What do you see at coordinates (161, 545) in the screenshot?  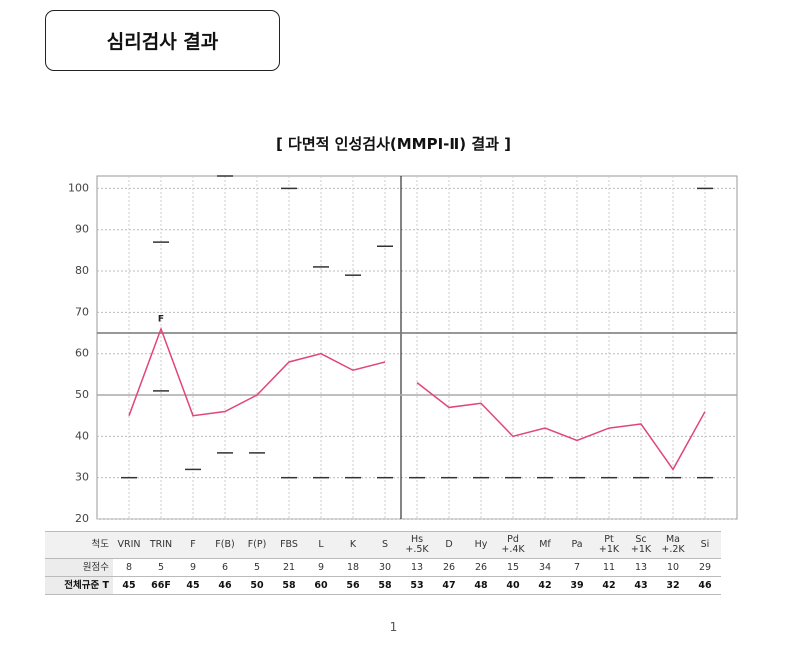 I see `table-cell: TRIN` at bounding box center [161, 545].